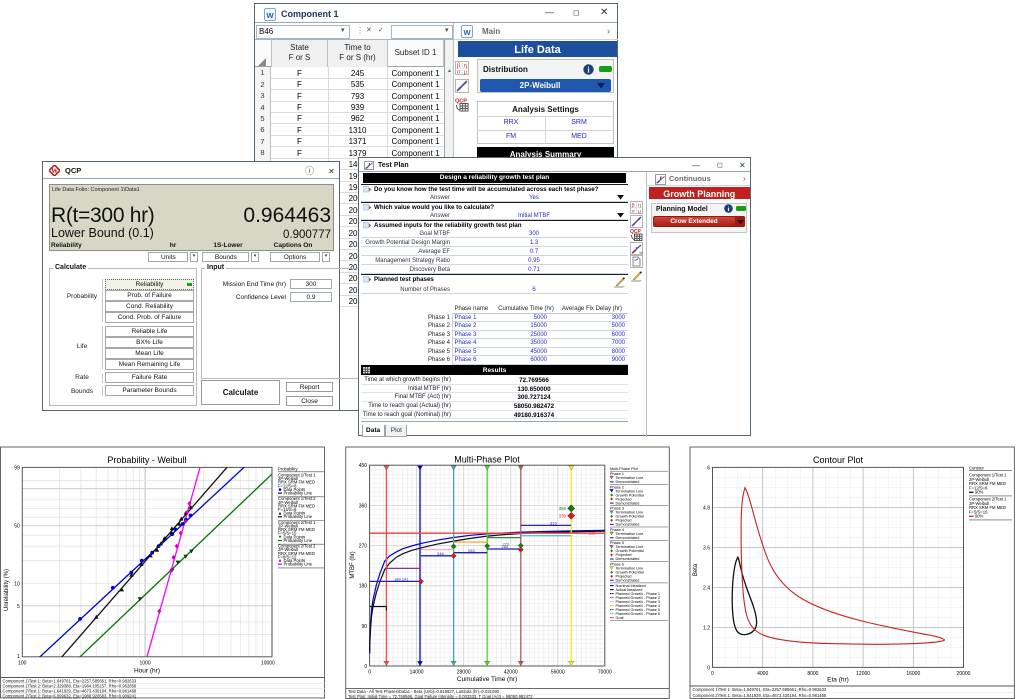 The image size is (1017, 699). Describe the element at coordinates (18, 607) in the screenshot. I see `svg-text: 5` at that location.